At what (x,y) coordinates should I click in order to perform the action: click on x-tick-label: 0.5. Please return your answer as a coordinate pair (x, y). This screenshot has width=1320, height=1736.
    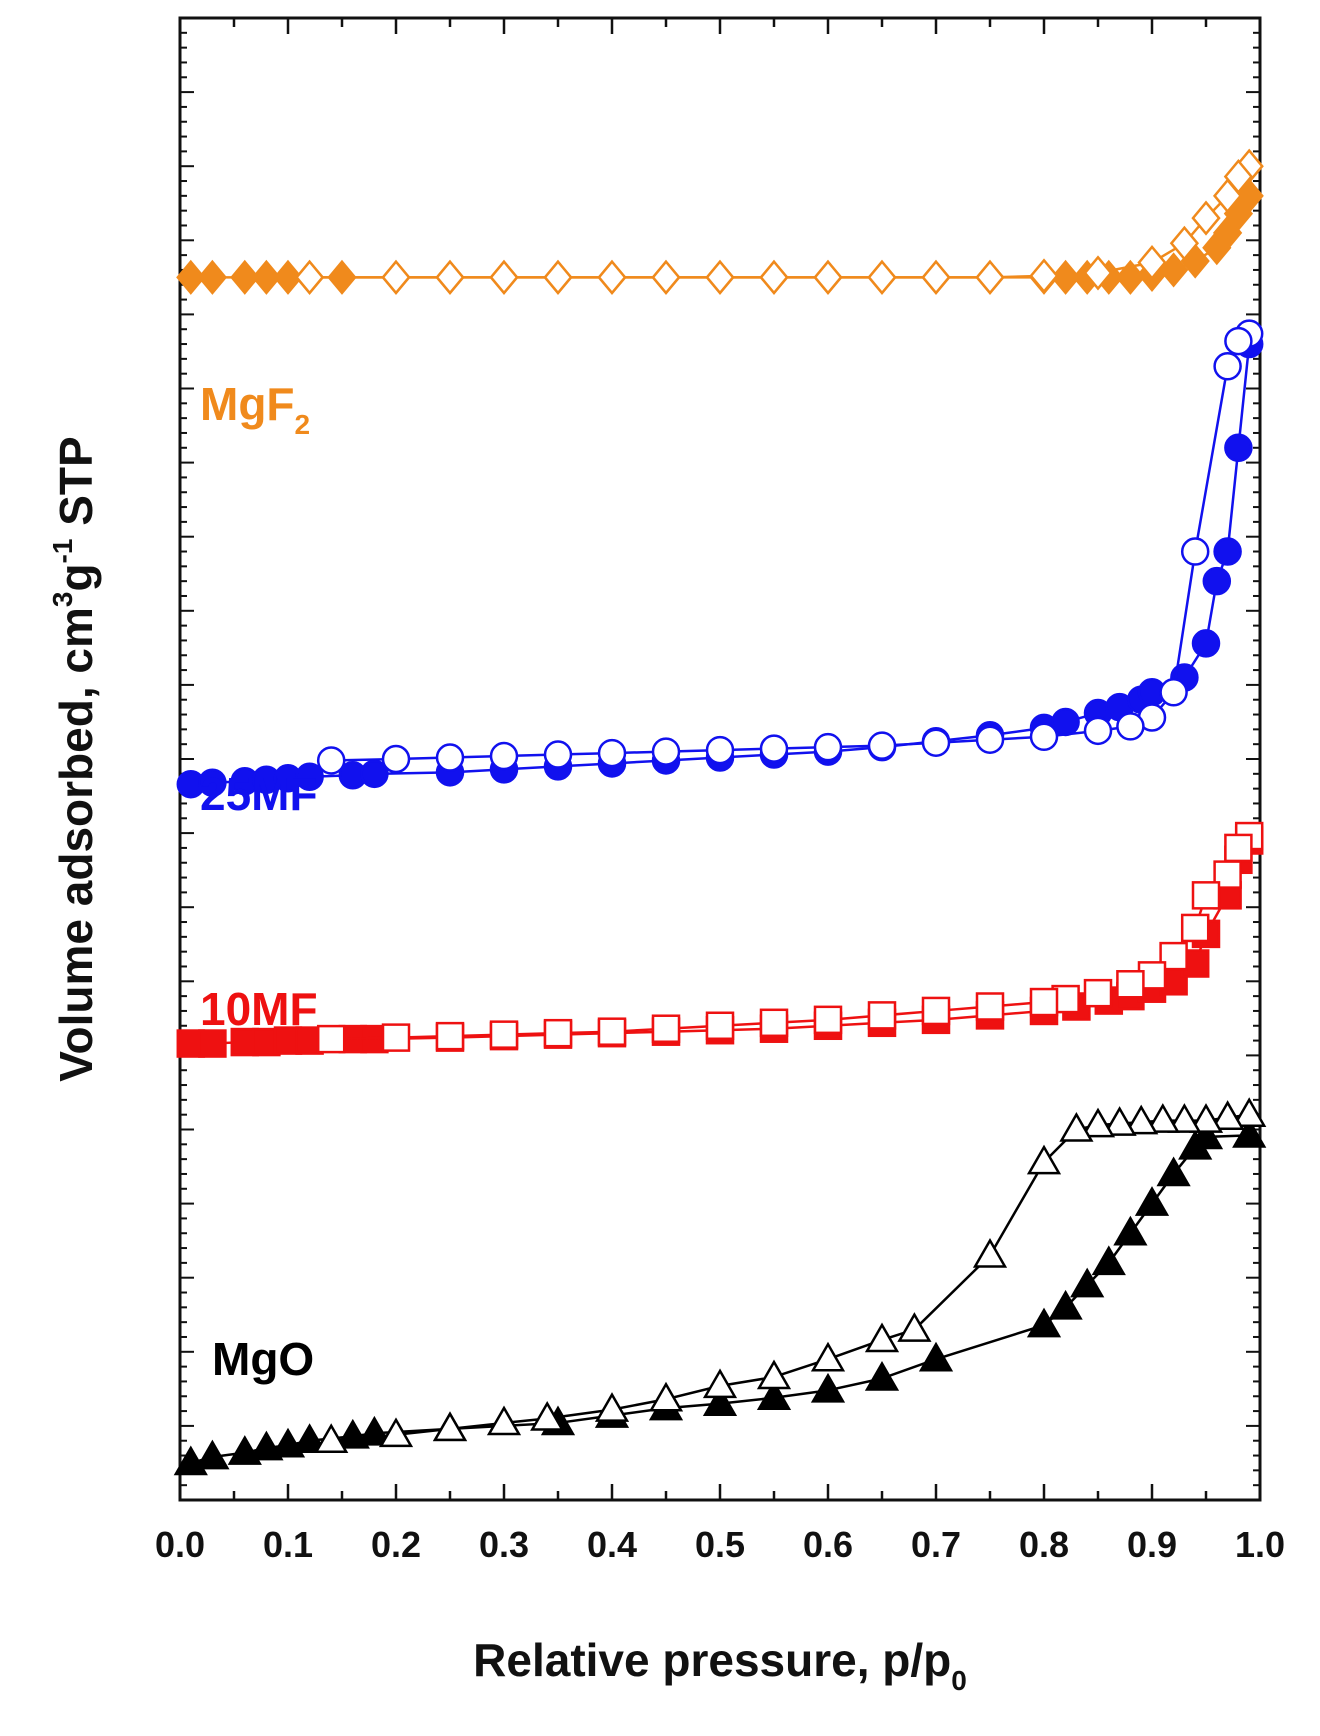
    Looking at the image, I should click on (720, 1544).